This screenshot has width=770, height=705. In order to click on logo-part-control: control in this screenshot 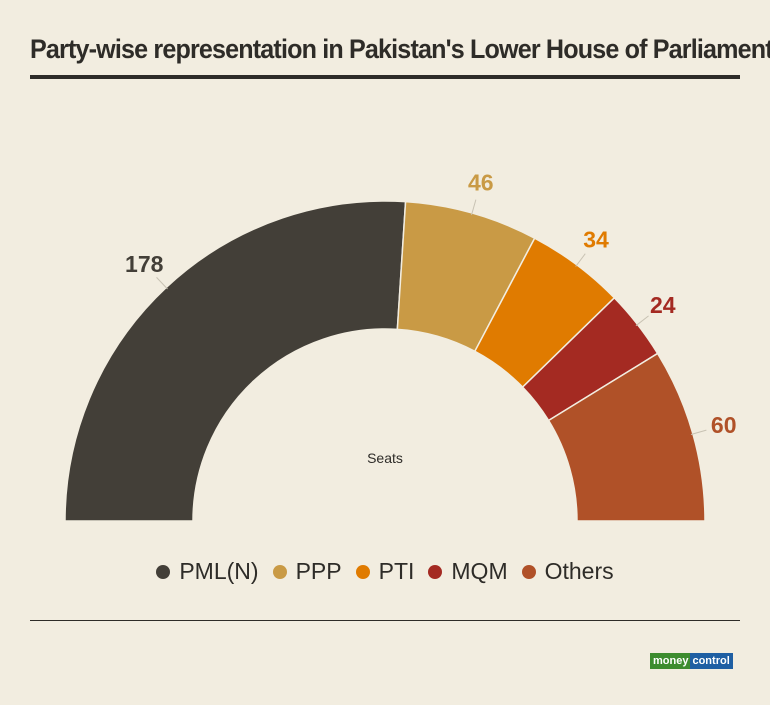, I will do `click(711, 661)`.